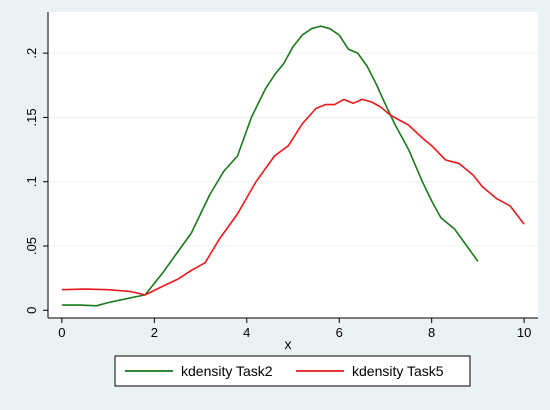  What do you see at coordinates (227, 371) in the screenshot?
I see `legend-label-1: kdensity Task2` at bounding box center [227, 371].